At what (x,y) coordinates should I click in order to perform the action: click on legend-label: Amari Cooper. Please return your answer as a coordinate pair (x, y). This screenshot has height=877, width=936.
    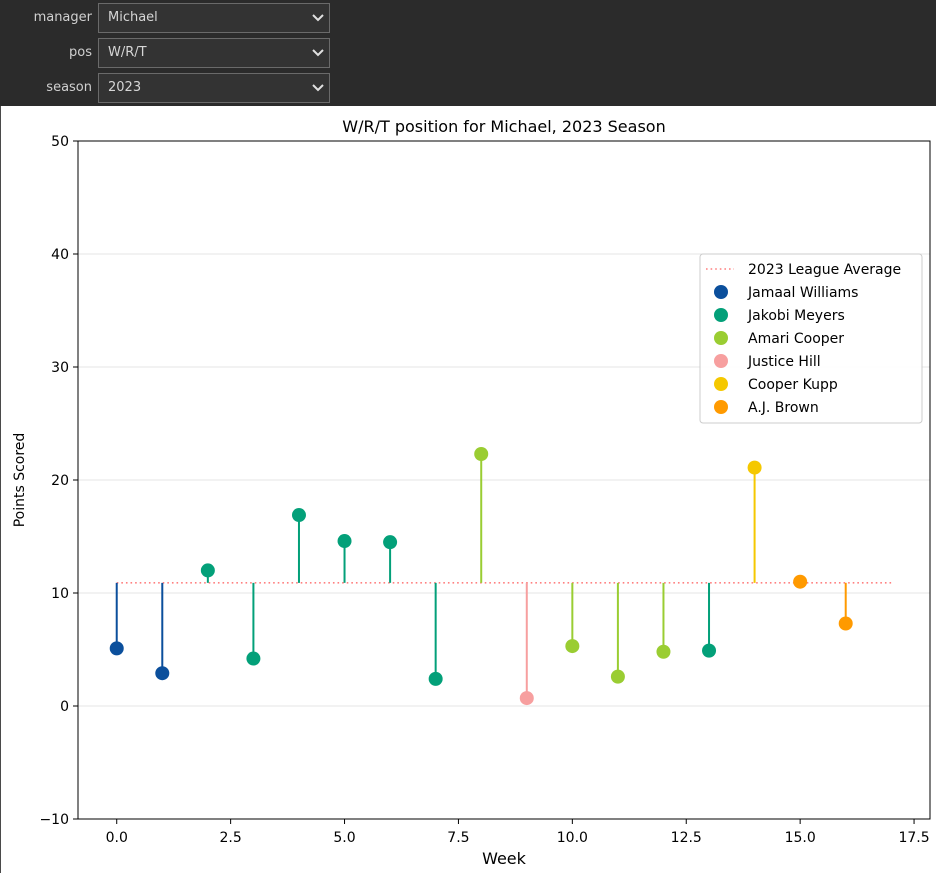
    Looking at the image, I should click on (796, 339).